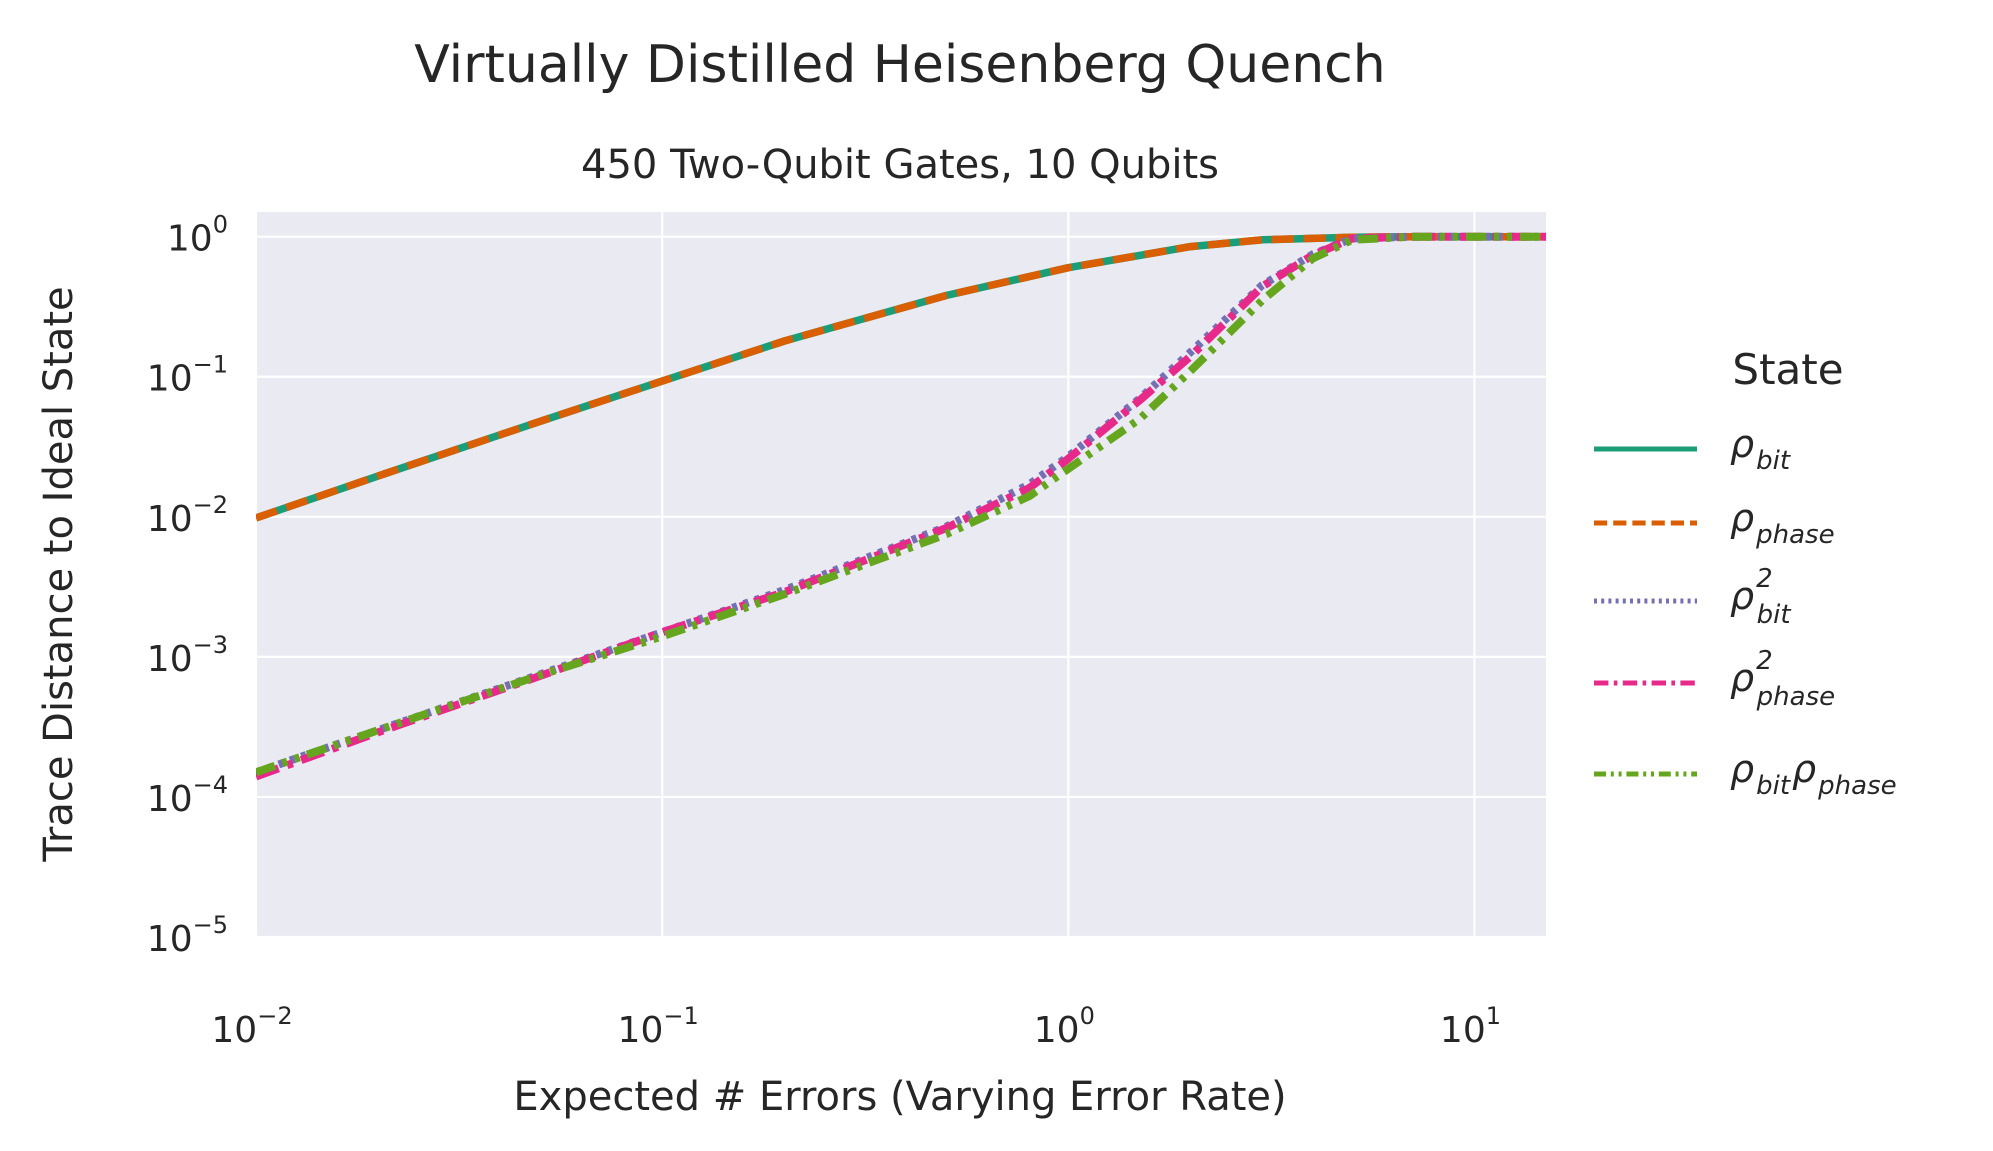  Describe the element at coordinates (187, 655) in the screenshot. I see `y-tick-label-3: 10⁻³` at that location.